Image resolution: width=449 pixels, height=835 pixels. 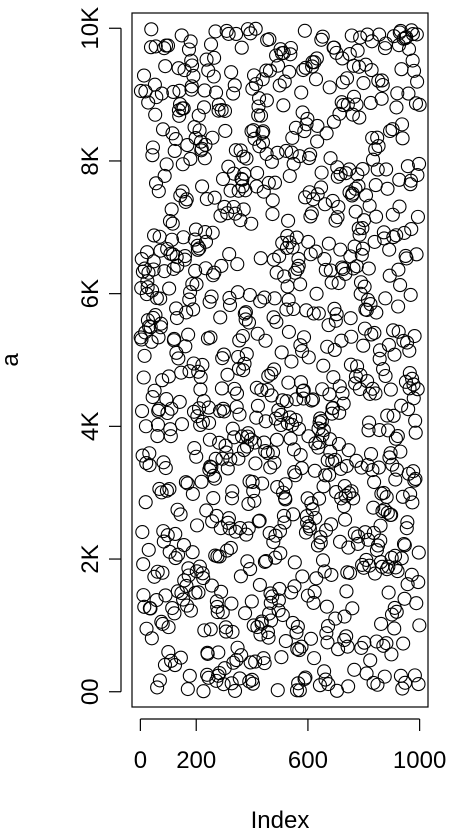 What do you see at coordinates (90, 160) in the screenshot?
I see `y-tick-label: 8K` at bounding box center [90, 160].